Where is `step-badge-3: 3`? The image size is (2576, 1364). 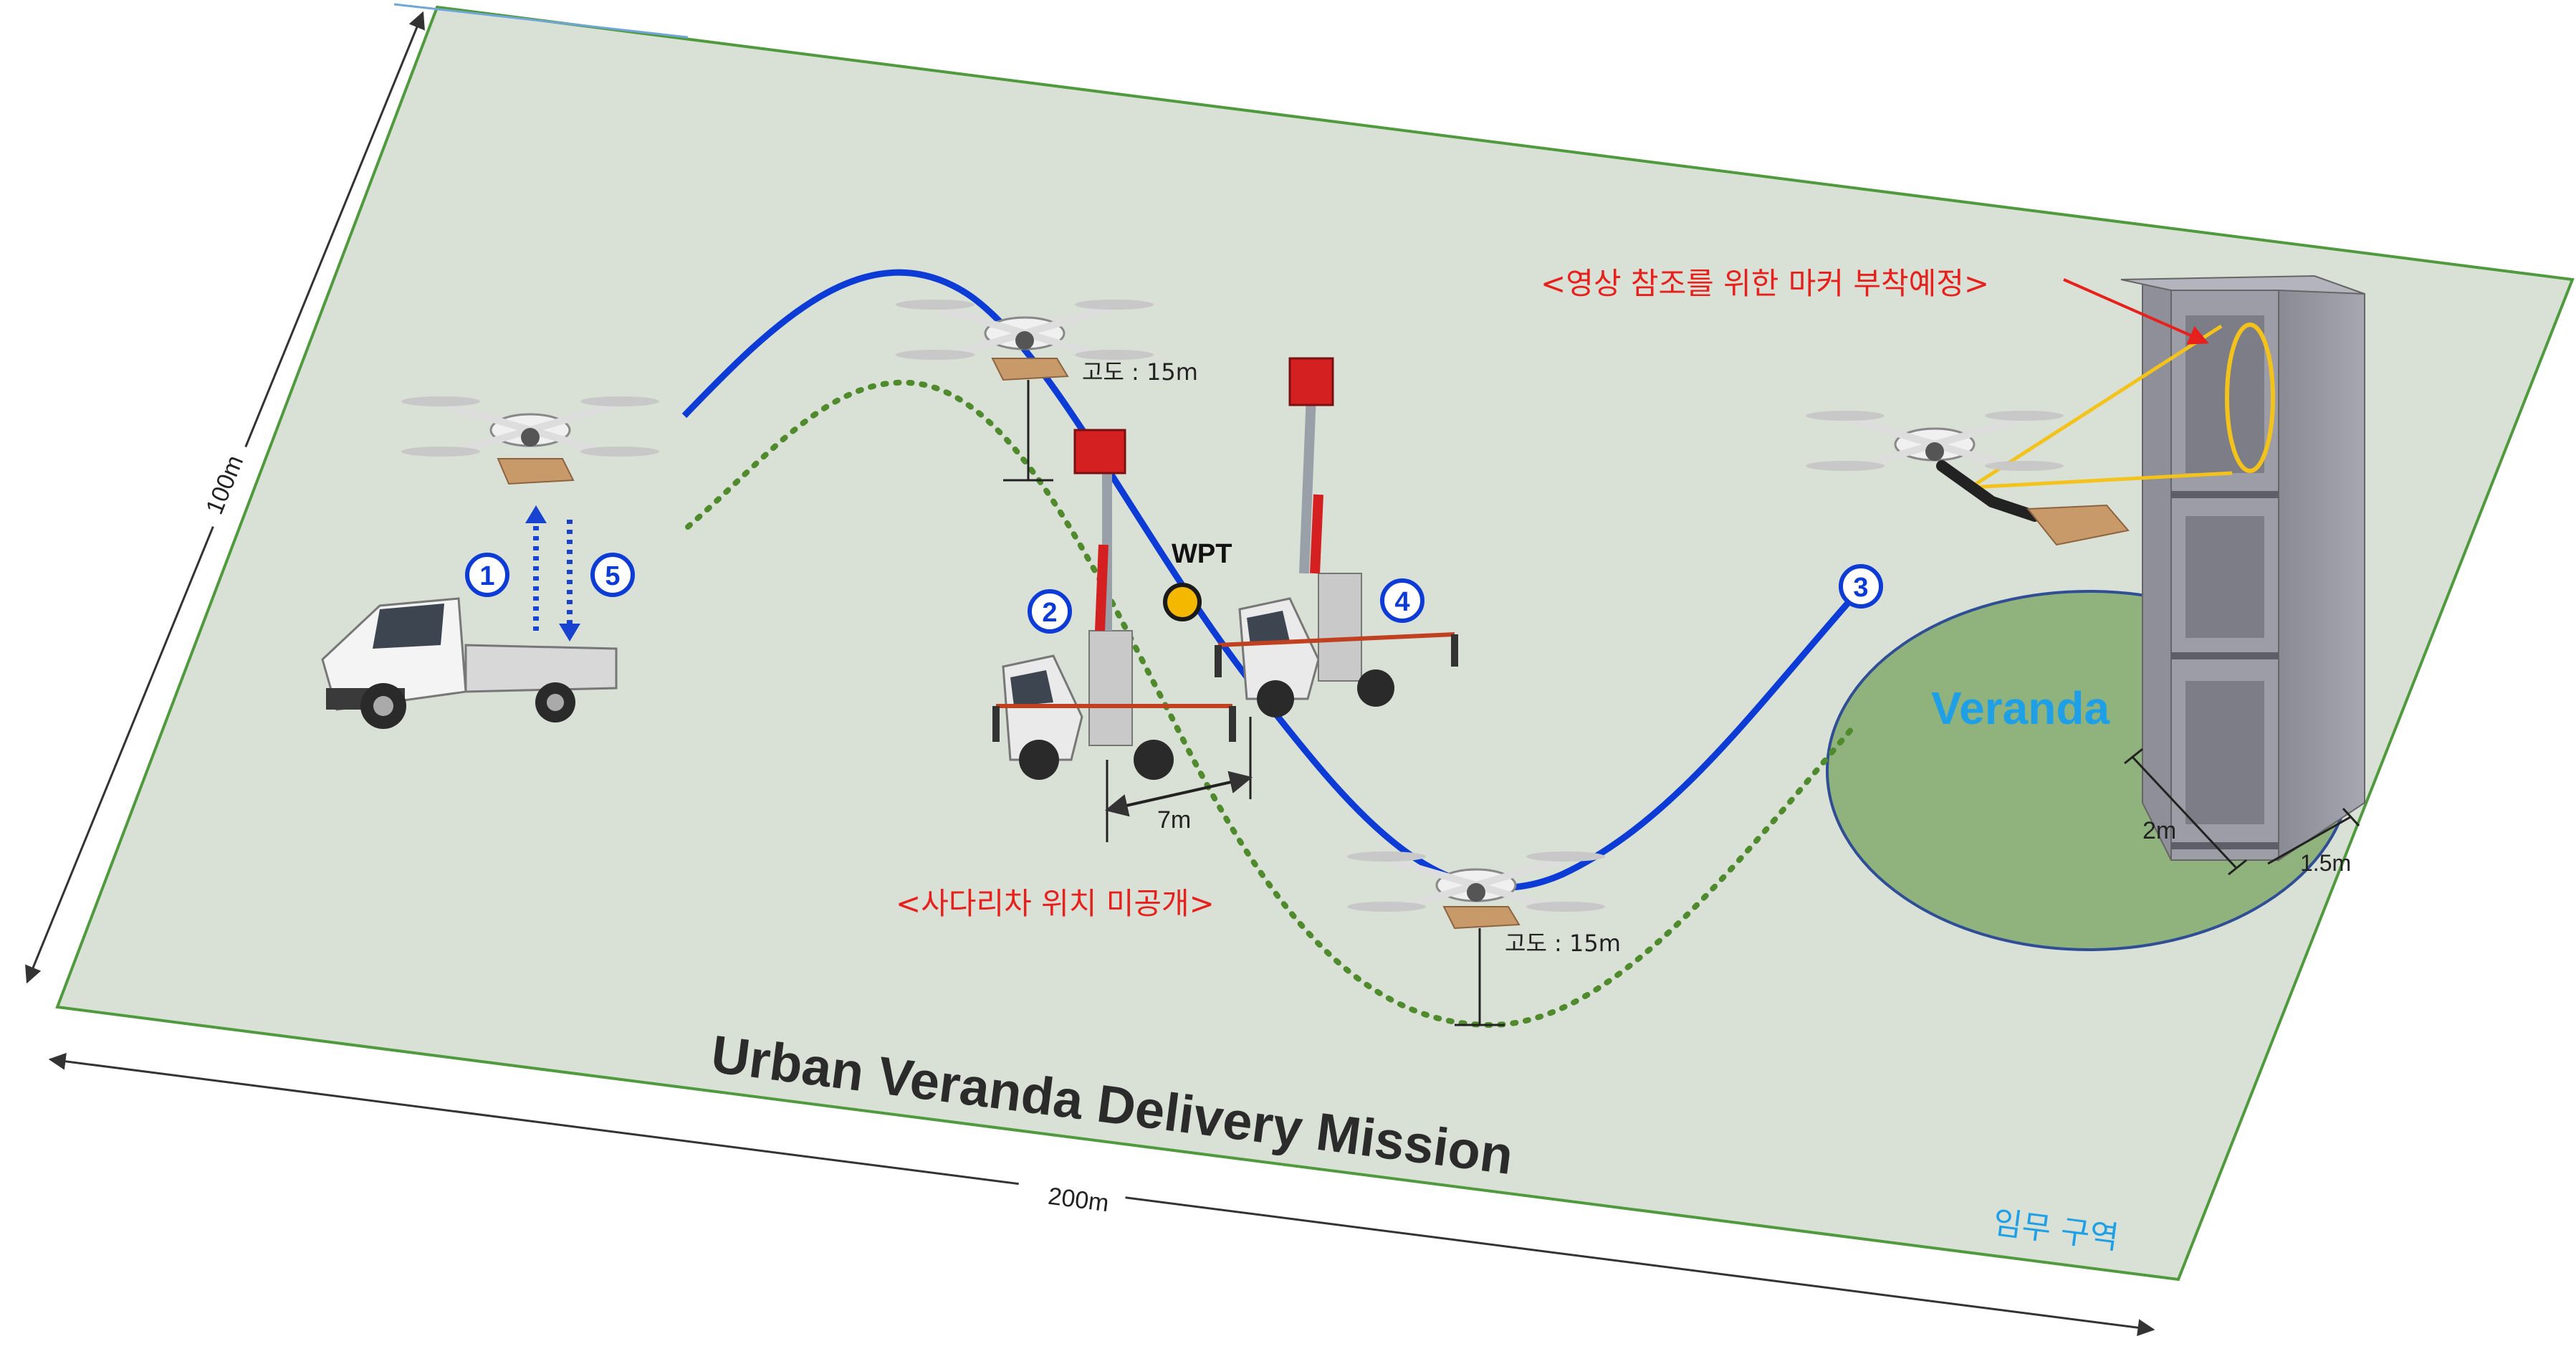 step-badge-3: 3 is located at coordinates (1861, 586).